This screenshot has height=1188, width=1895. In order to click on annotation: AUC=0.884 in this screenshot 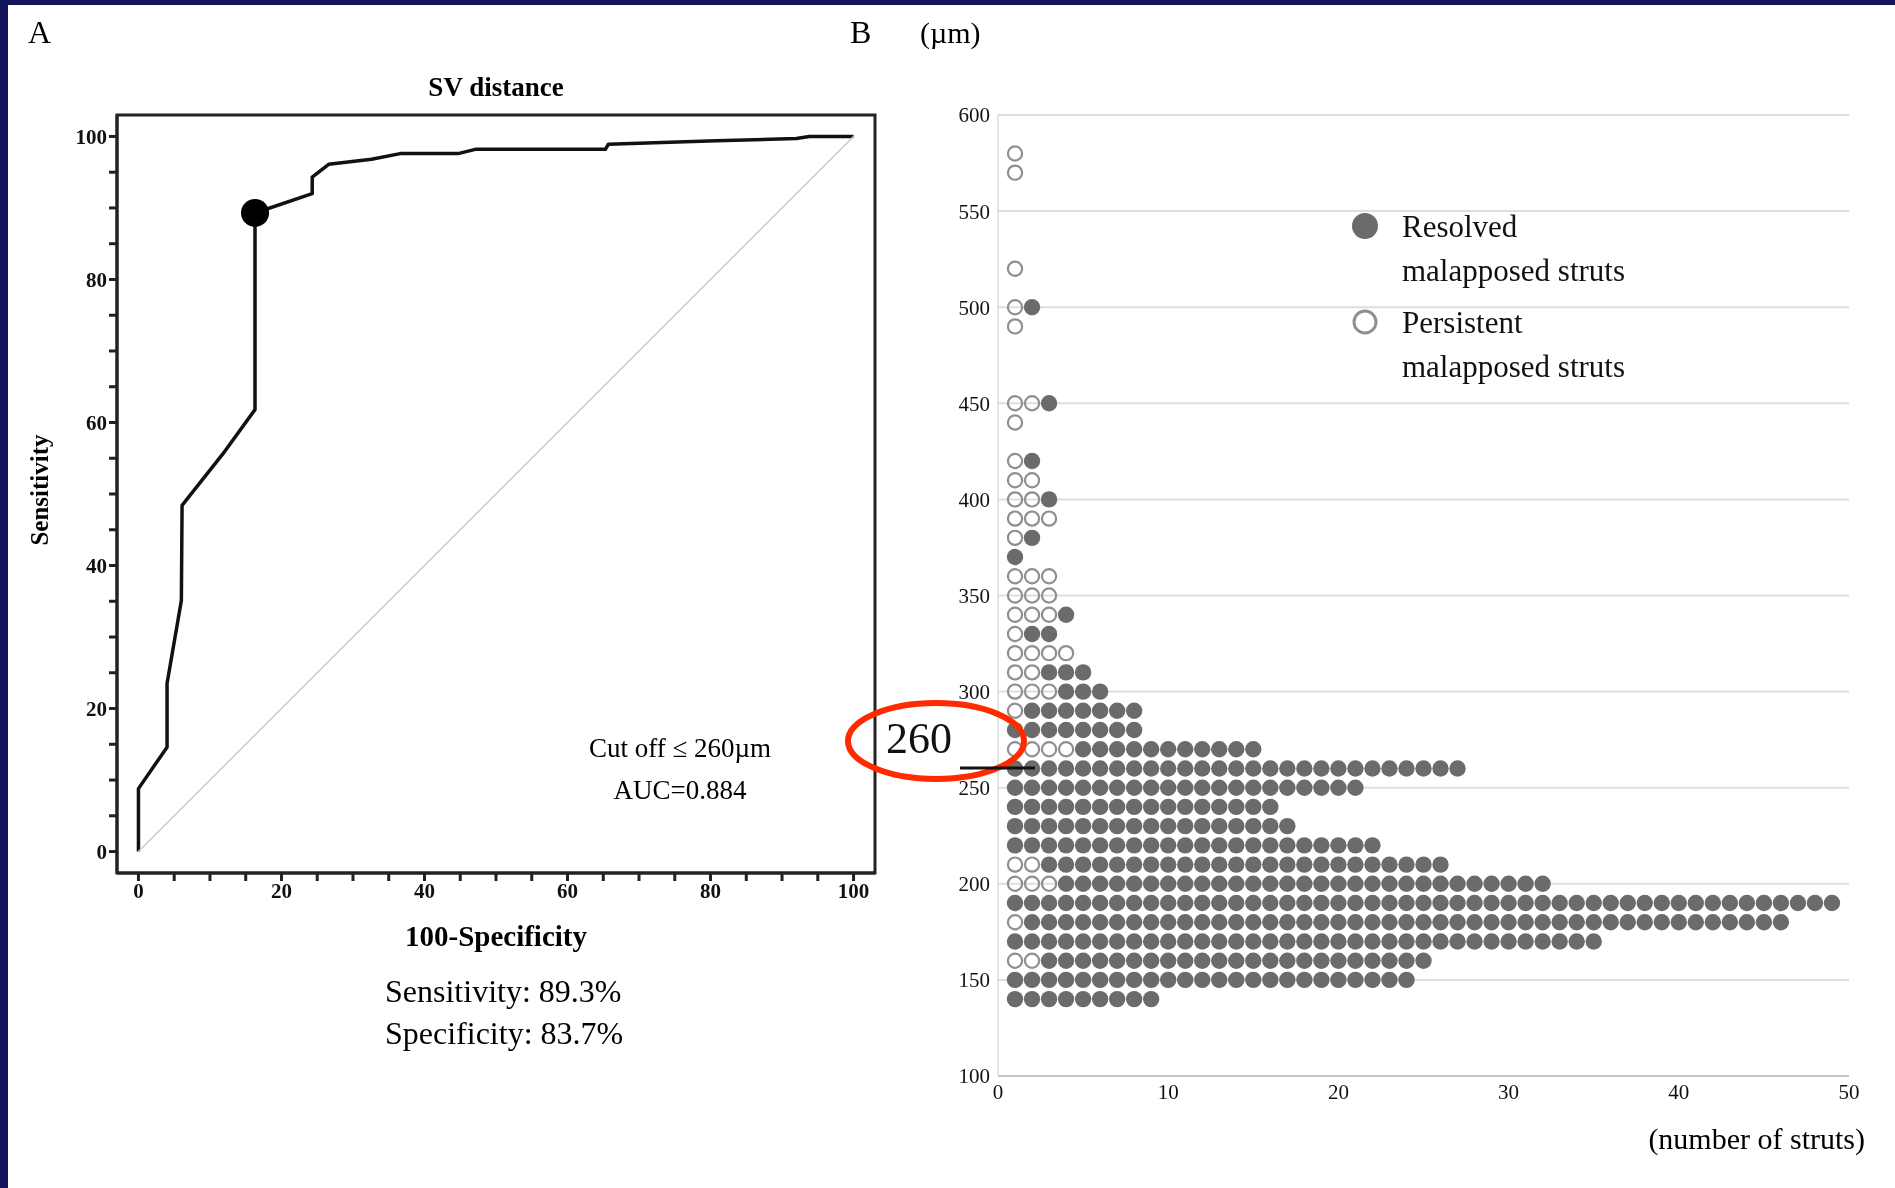, I will do `click(680, 790)`.